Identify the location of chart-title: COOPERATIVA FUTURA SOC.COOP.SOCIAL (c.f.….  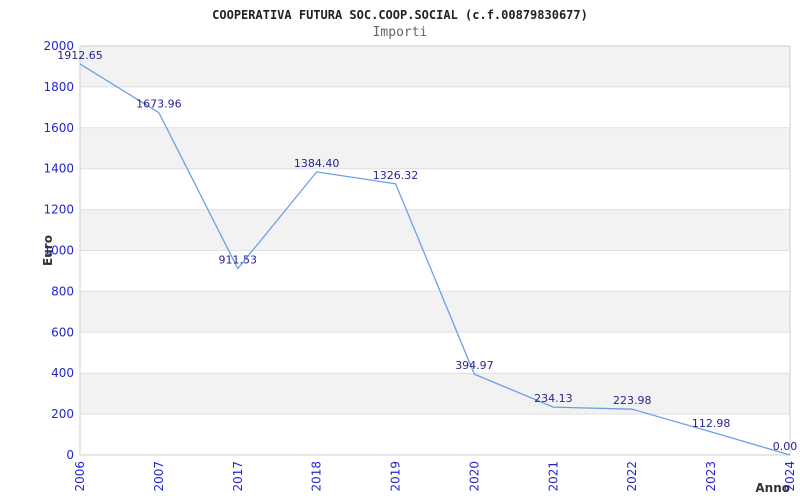
(400, 15).